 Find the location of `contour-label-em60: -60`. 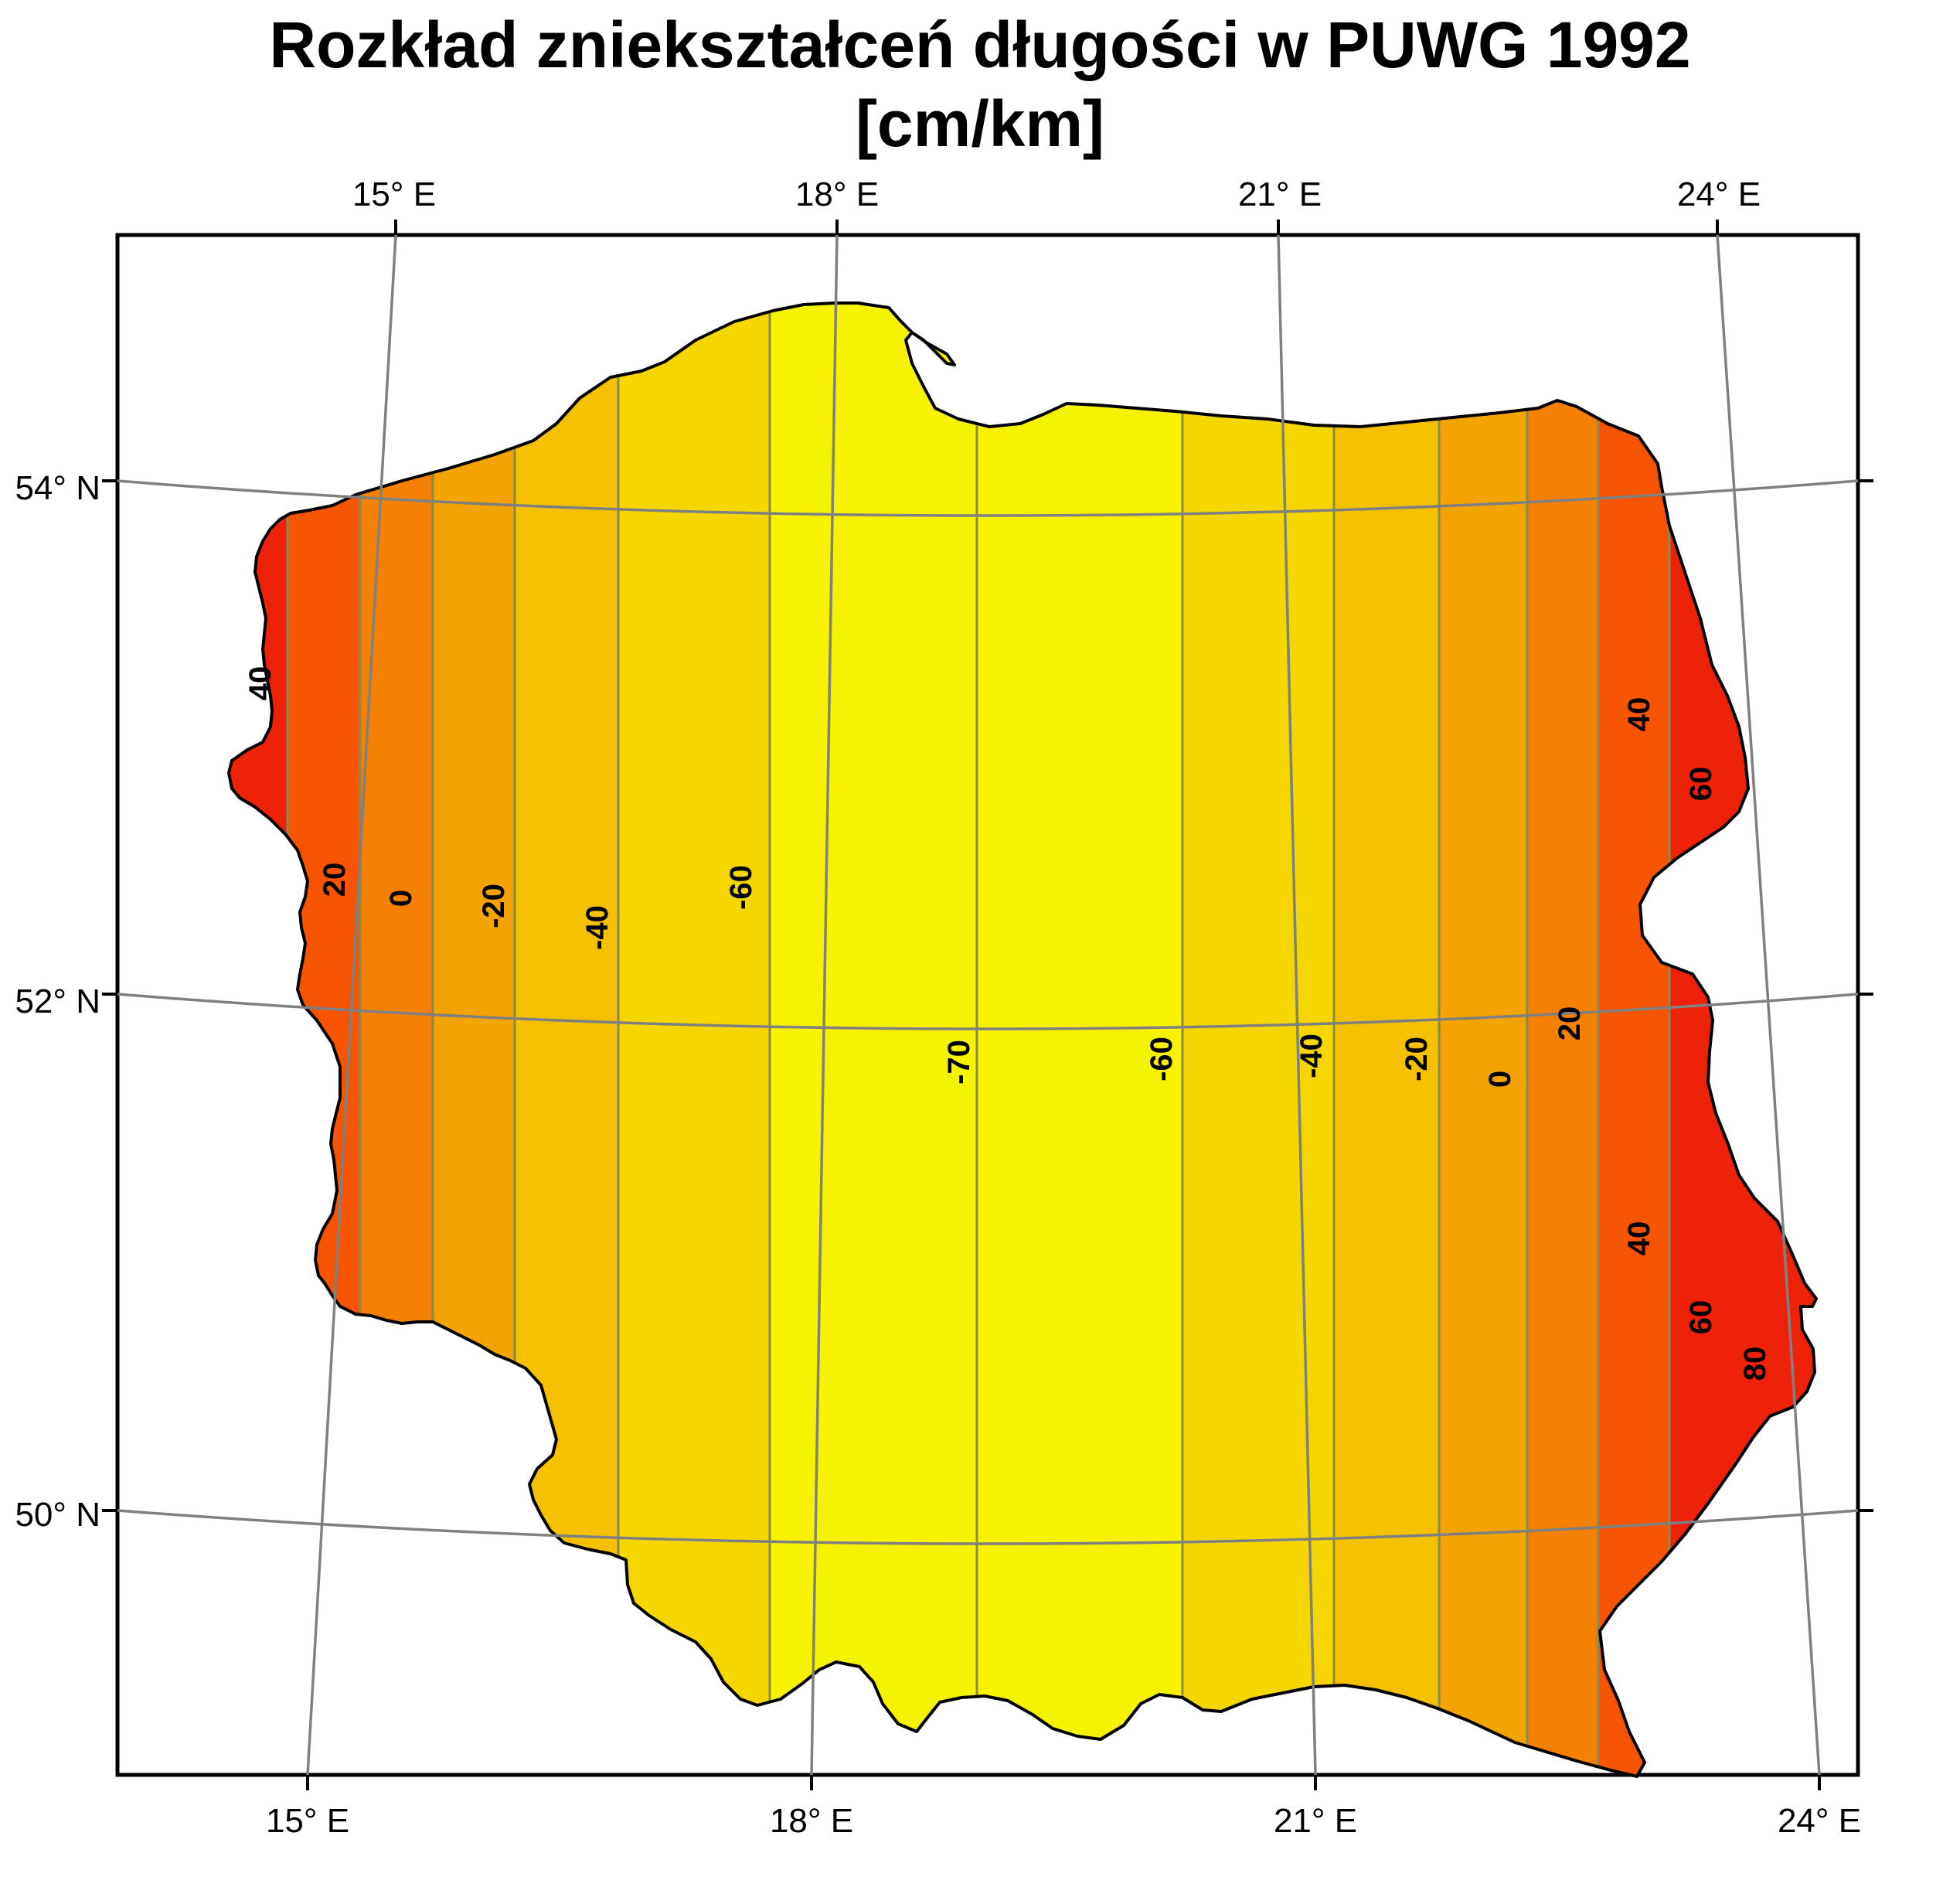

contour-label-em60: -60 is located at coordinates (1162, 1059).